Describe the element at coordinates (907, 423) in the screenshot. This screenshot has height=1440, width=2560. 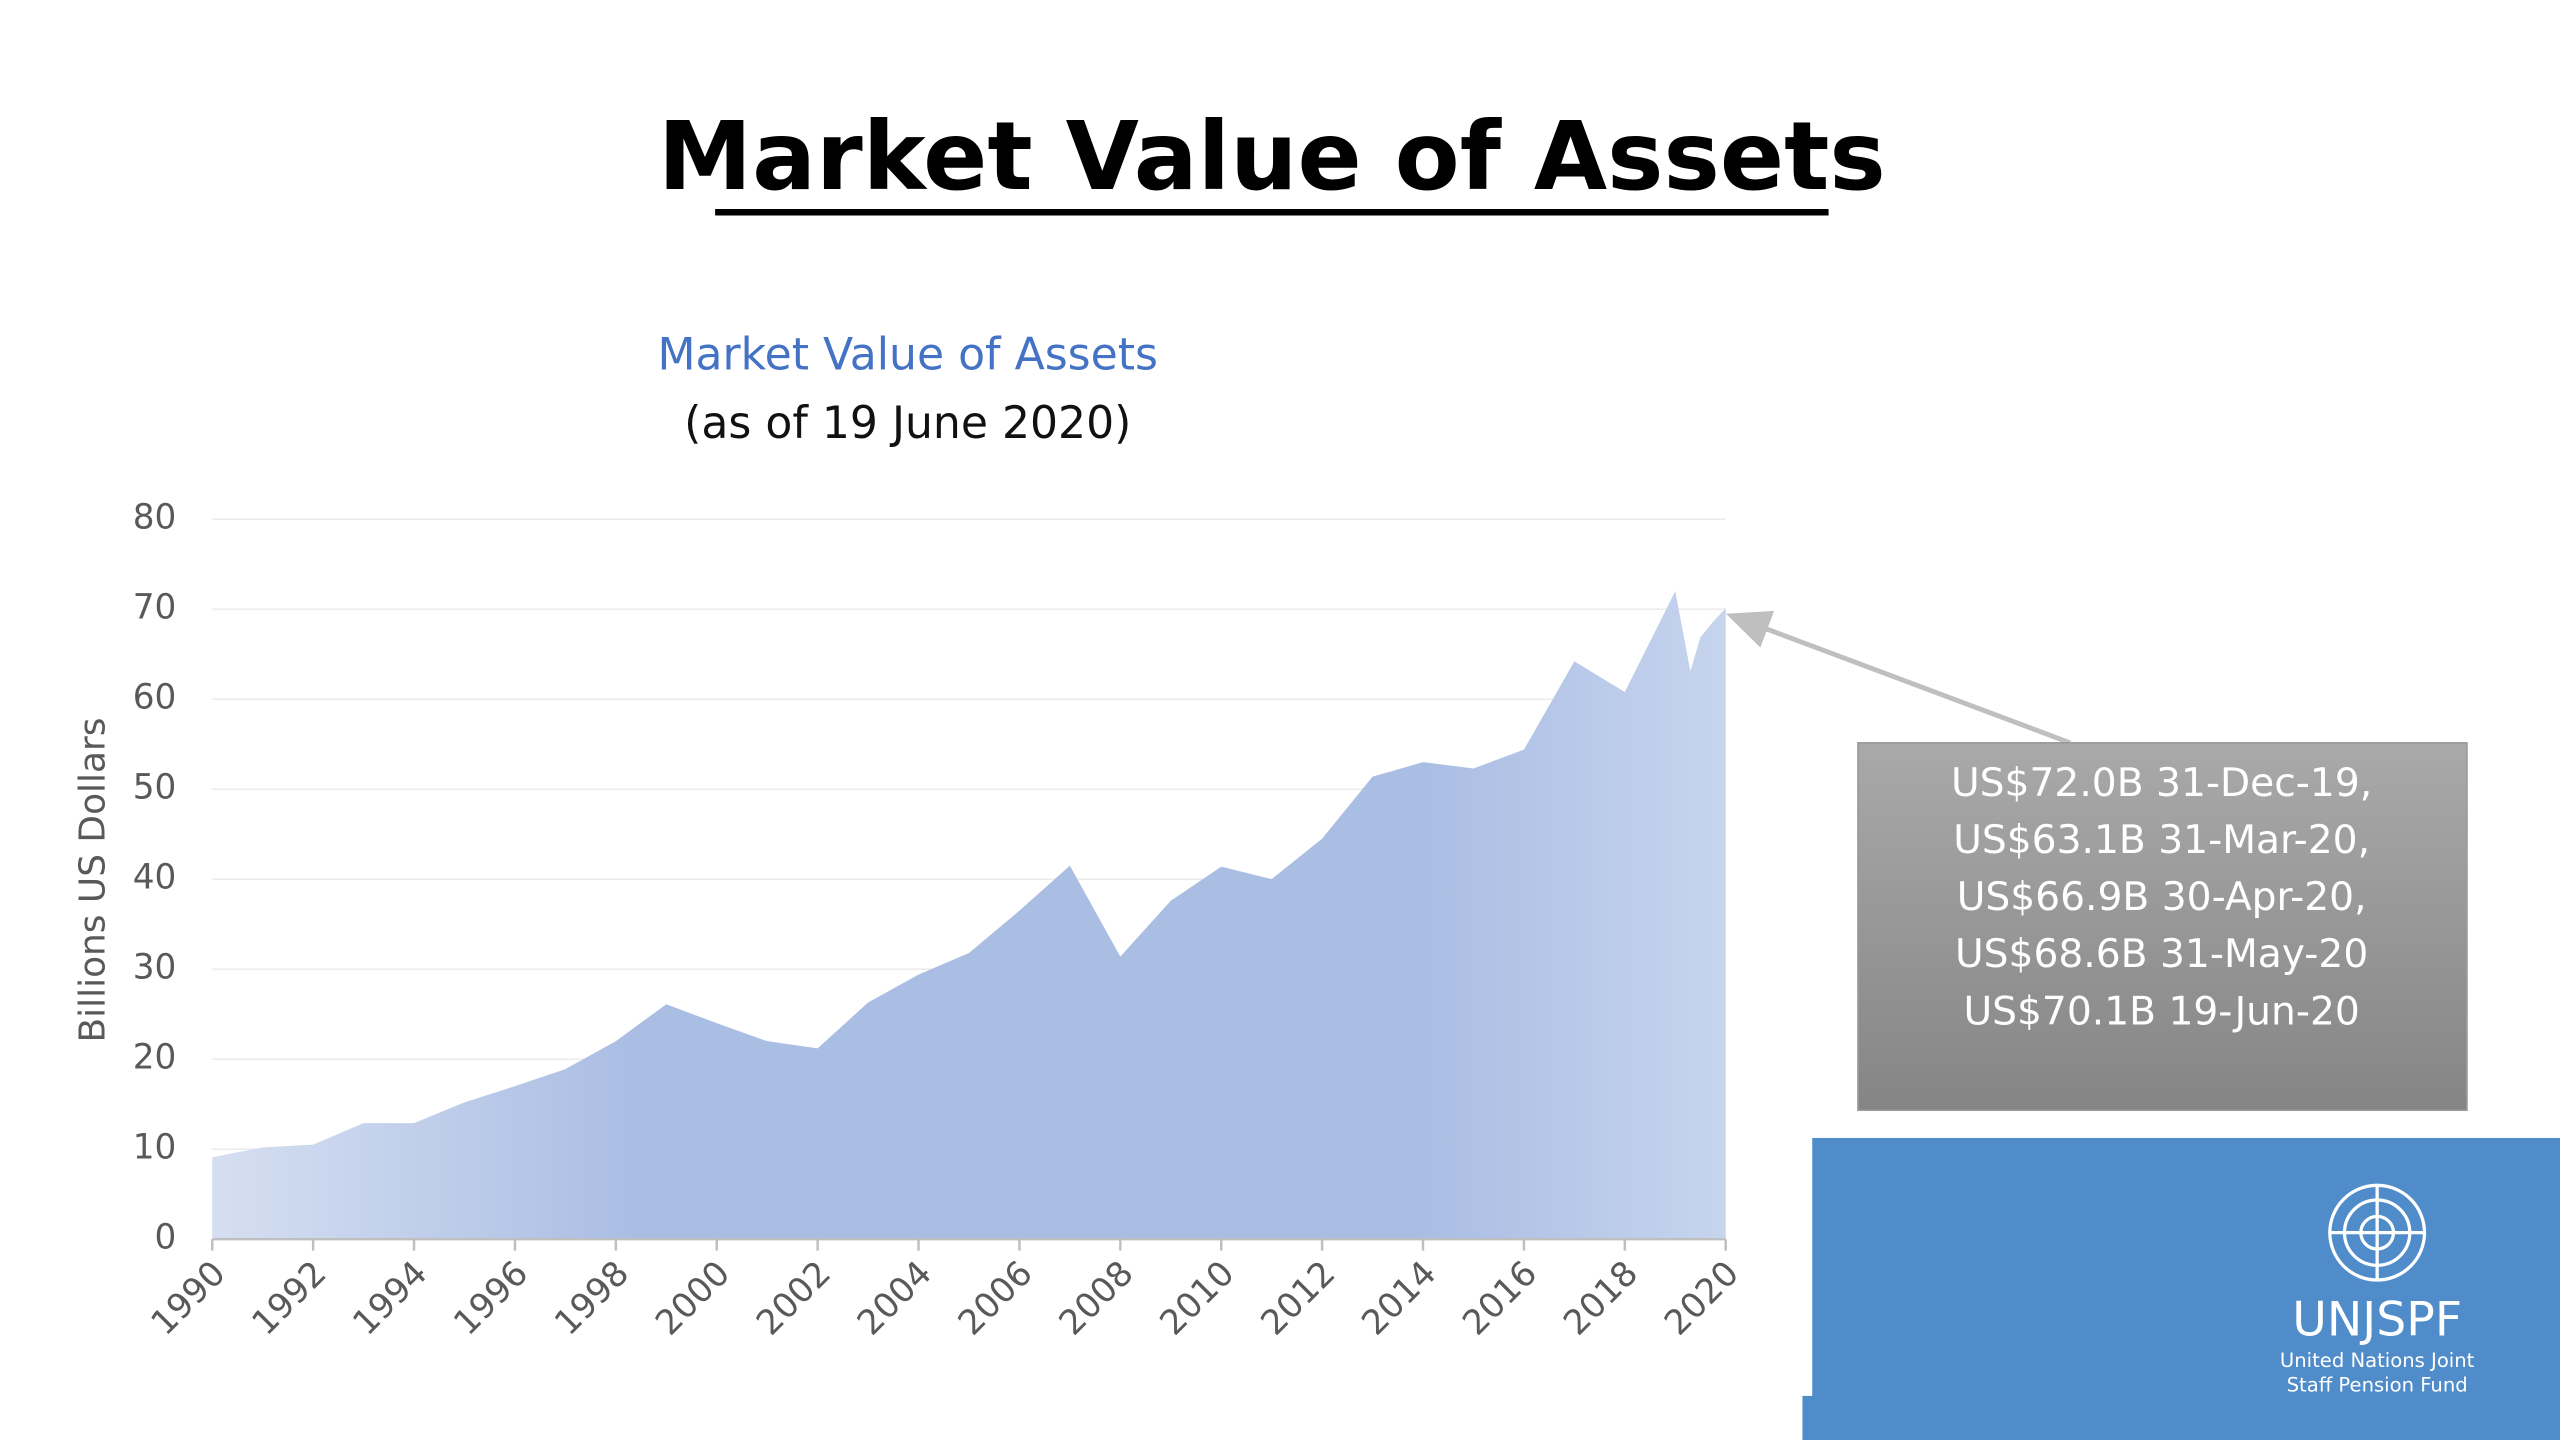
I see `chart-subtitle: (as of 19 June 2020)` at that location.